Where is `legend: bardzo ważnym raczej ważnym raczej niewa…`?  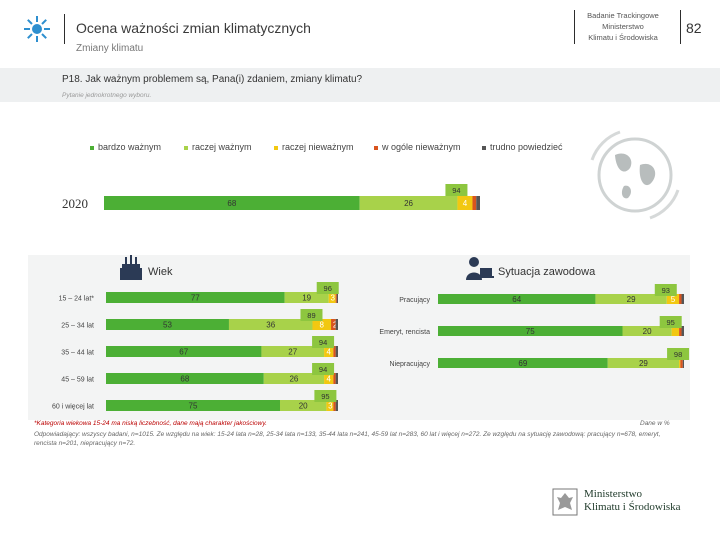 legend: bardzo ważnym raczej ważnym raczej niewa… is located at coordinates (340, 149).